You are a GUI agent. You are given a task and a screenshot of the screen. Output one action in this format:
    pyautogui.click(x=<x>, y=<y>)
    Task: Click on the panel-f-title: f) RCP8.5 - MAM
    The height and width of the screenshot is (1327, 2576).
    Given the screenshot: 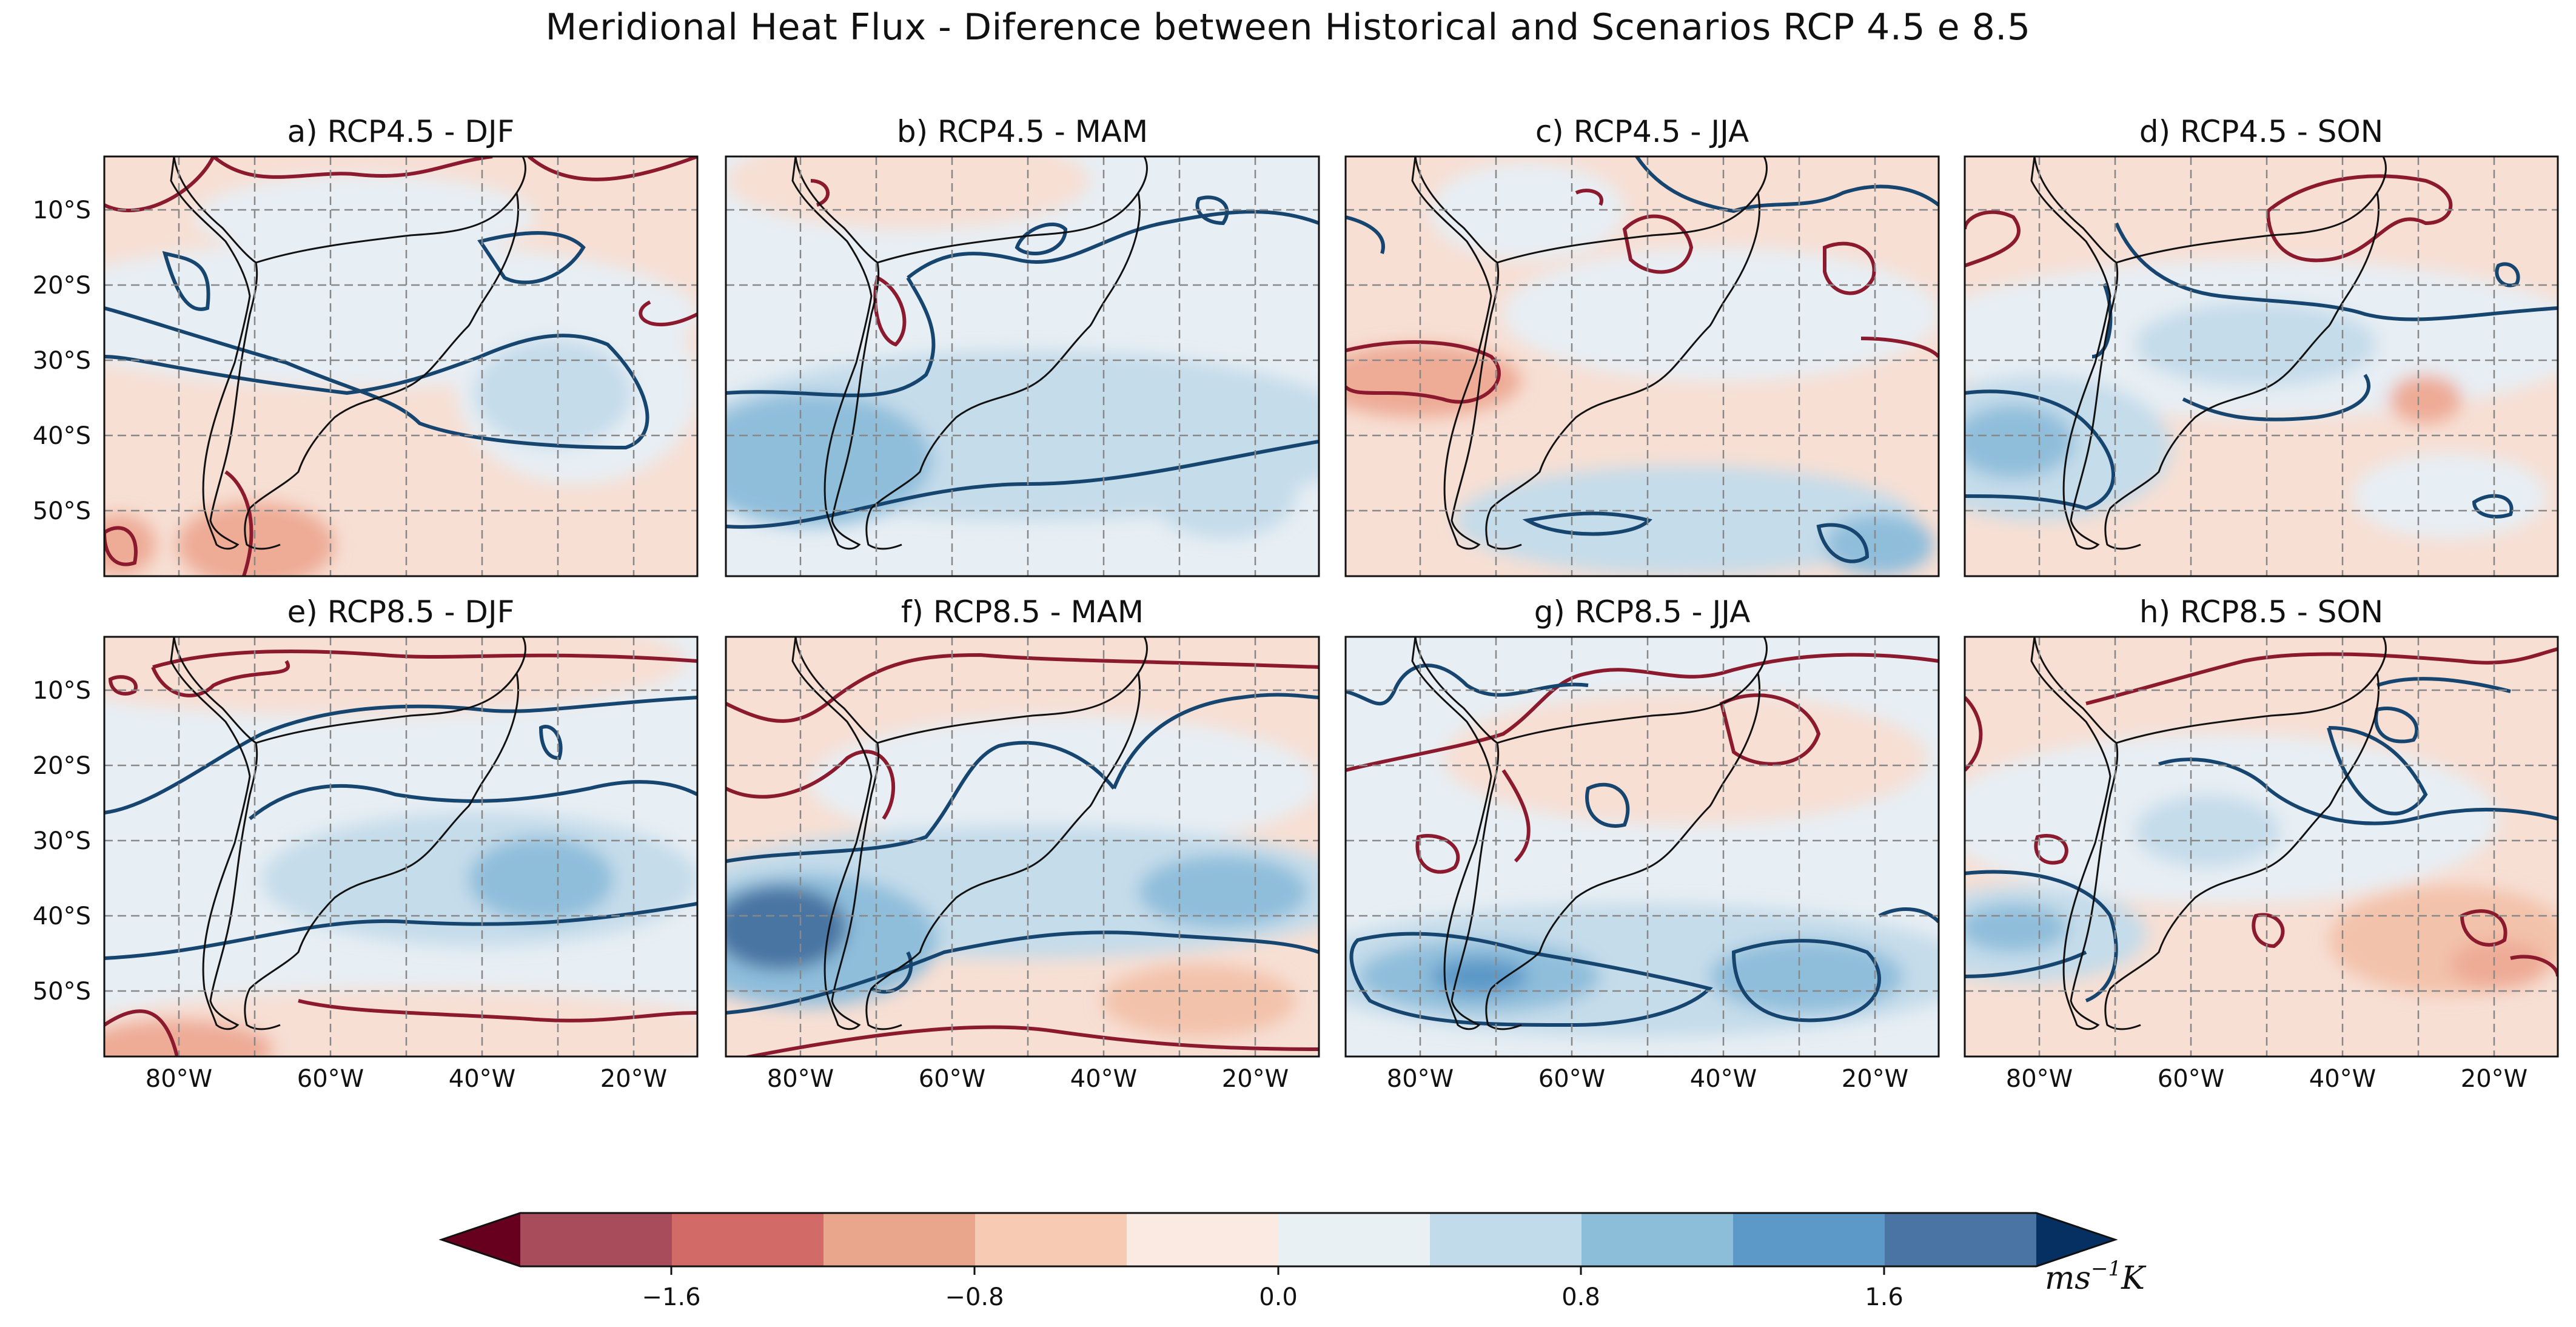 What is the action you would take?
    pyautogui.click(x=1023, y=612)
    